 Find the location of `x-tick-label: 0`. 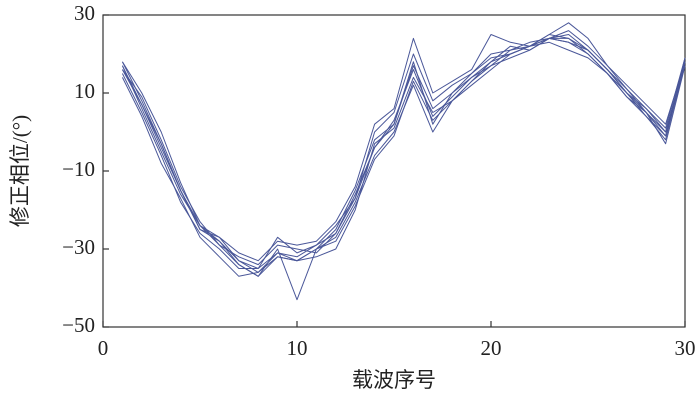

x-tick-label: 0 is located at coordinates (103, 348).